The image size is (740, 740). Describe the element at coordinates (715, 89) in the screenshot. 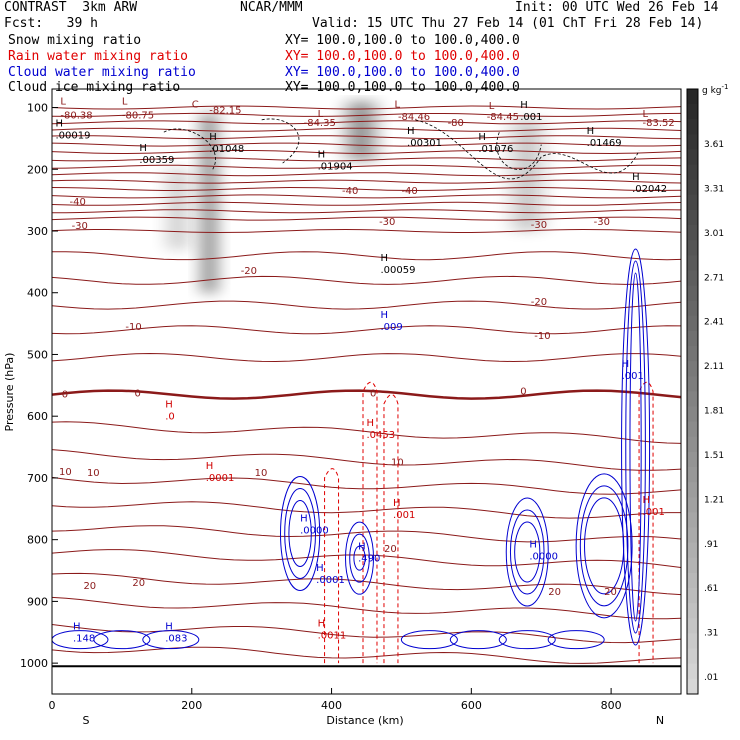

I see `colorbar-unit: g kg-1` at that location.